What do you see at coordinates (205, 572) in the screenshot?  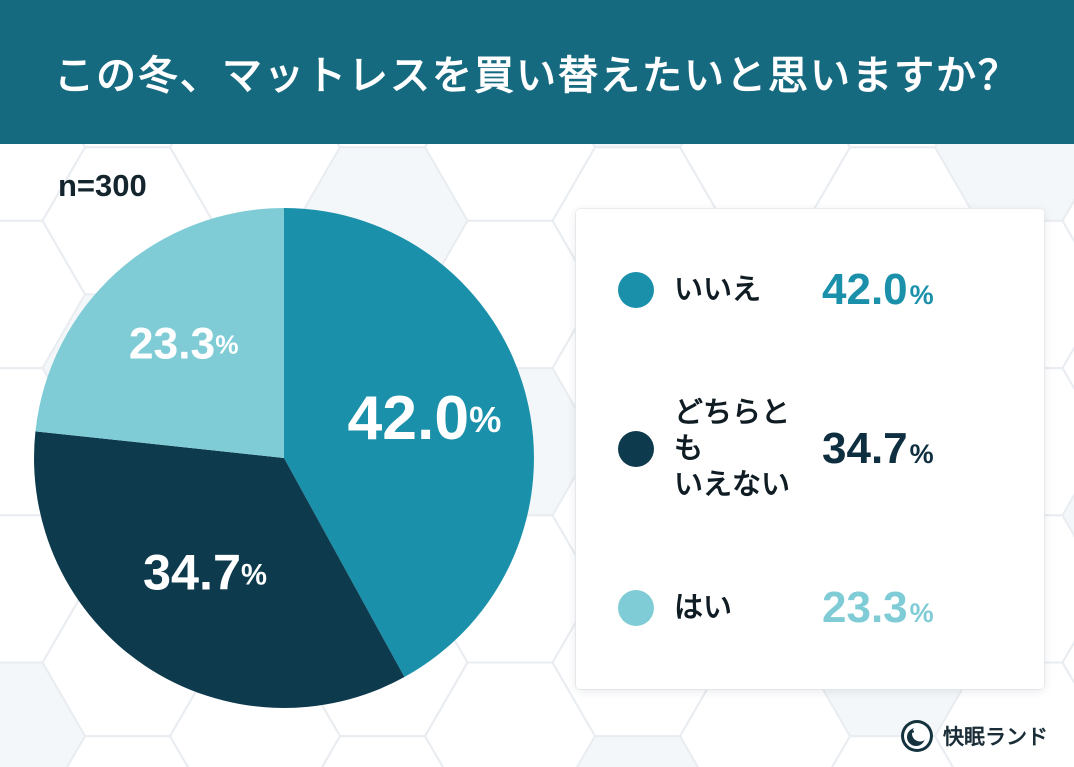 I see `pie-slice-label-1: 34.7%` at bounding box center [205, 572].